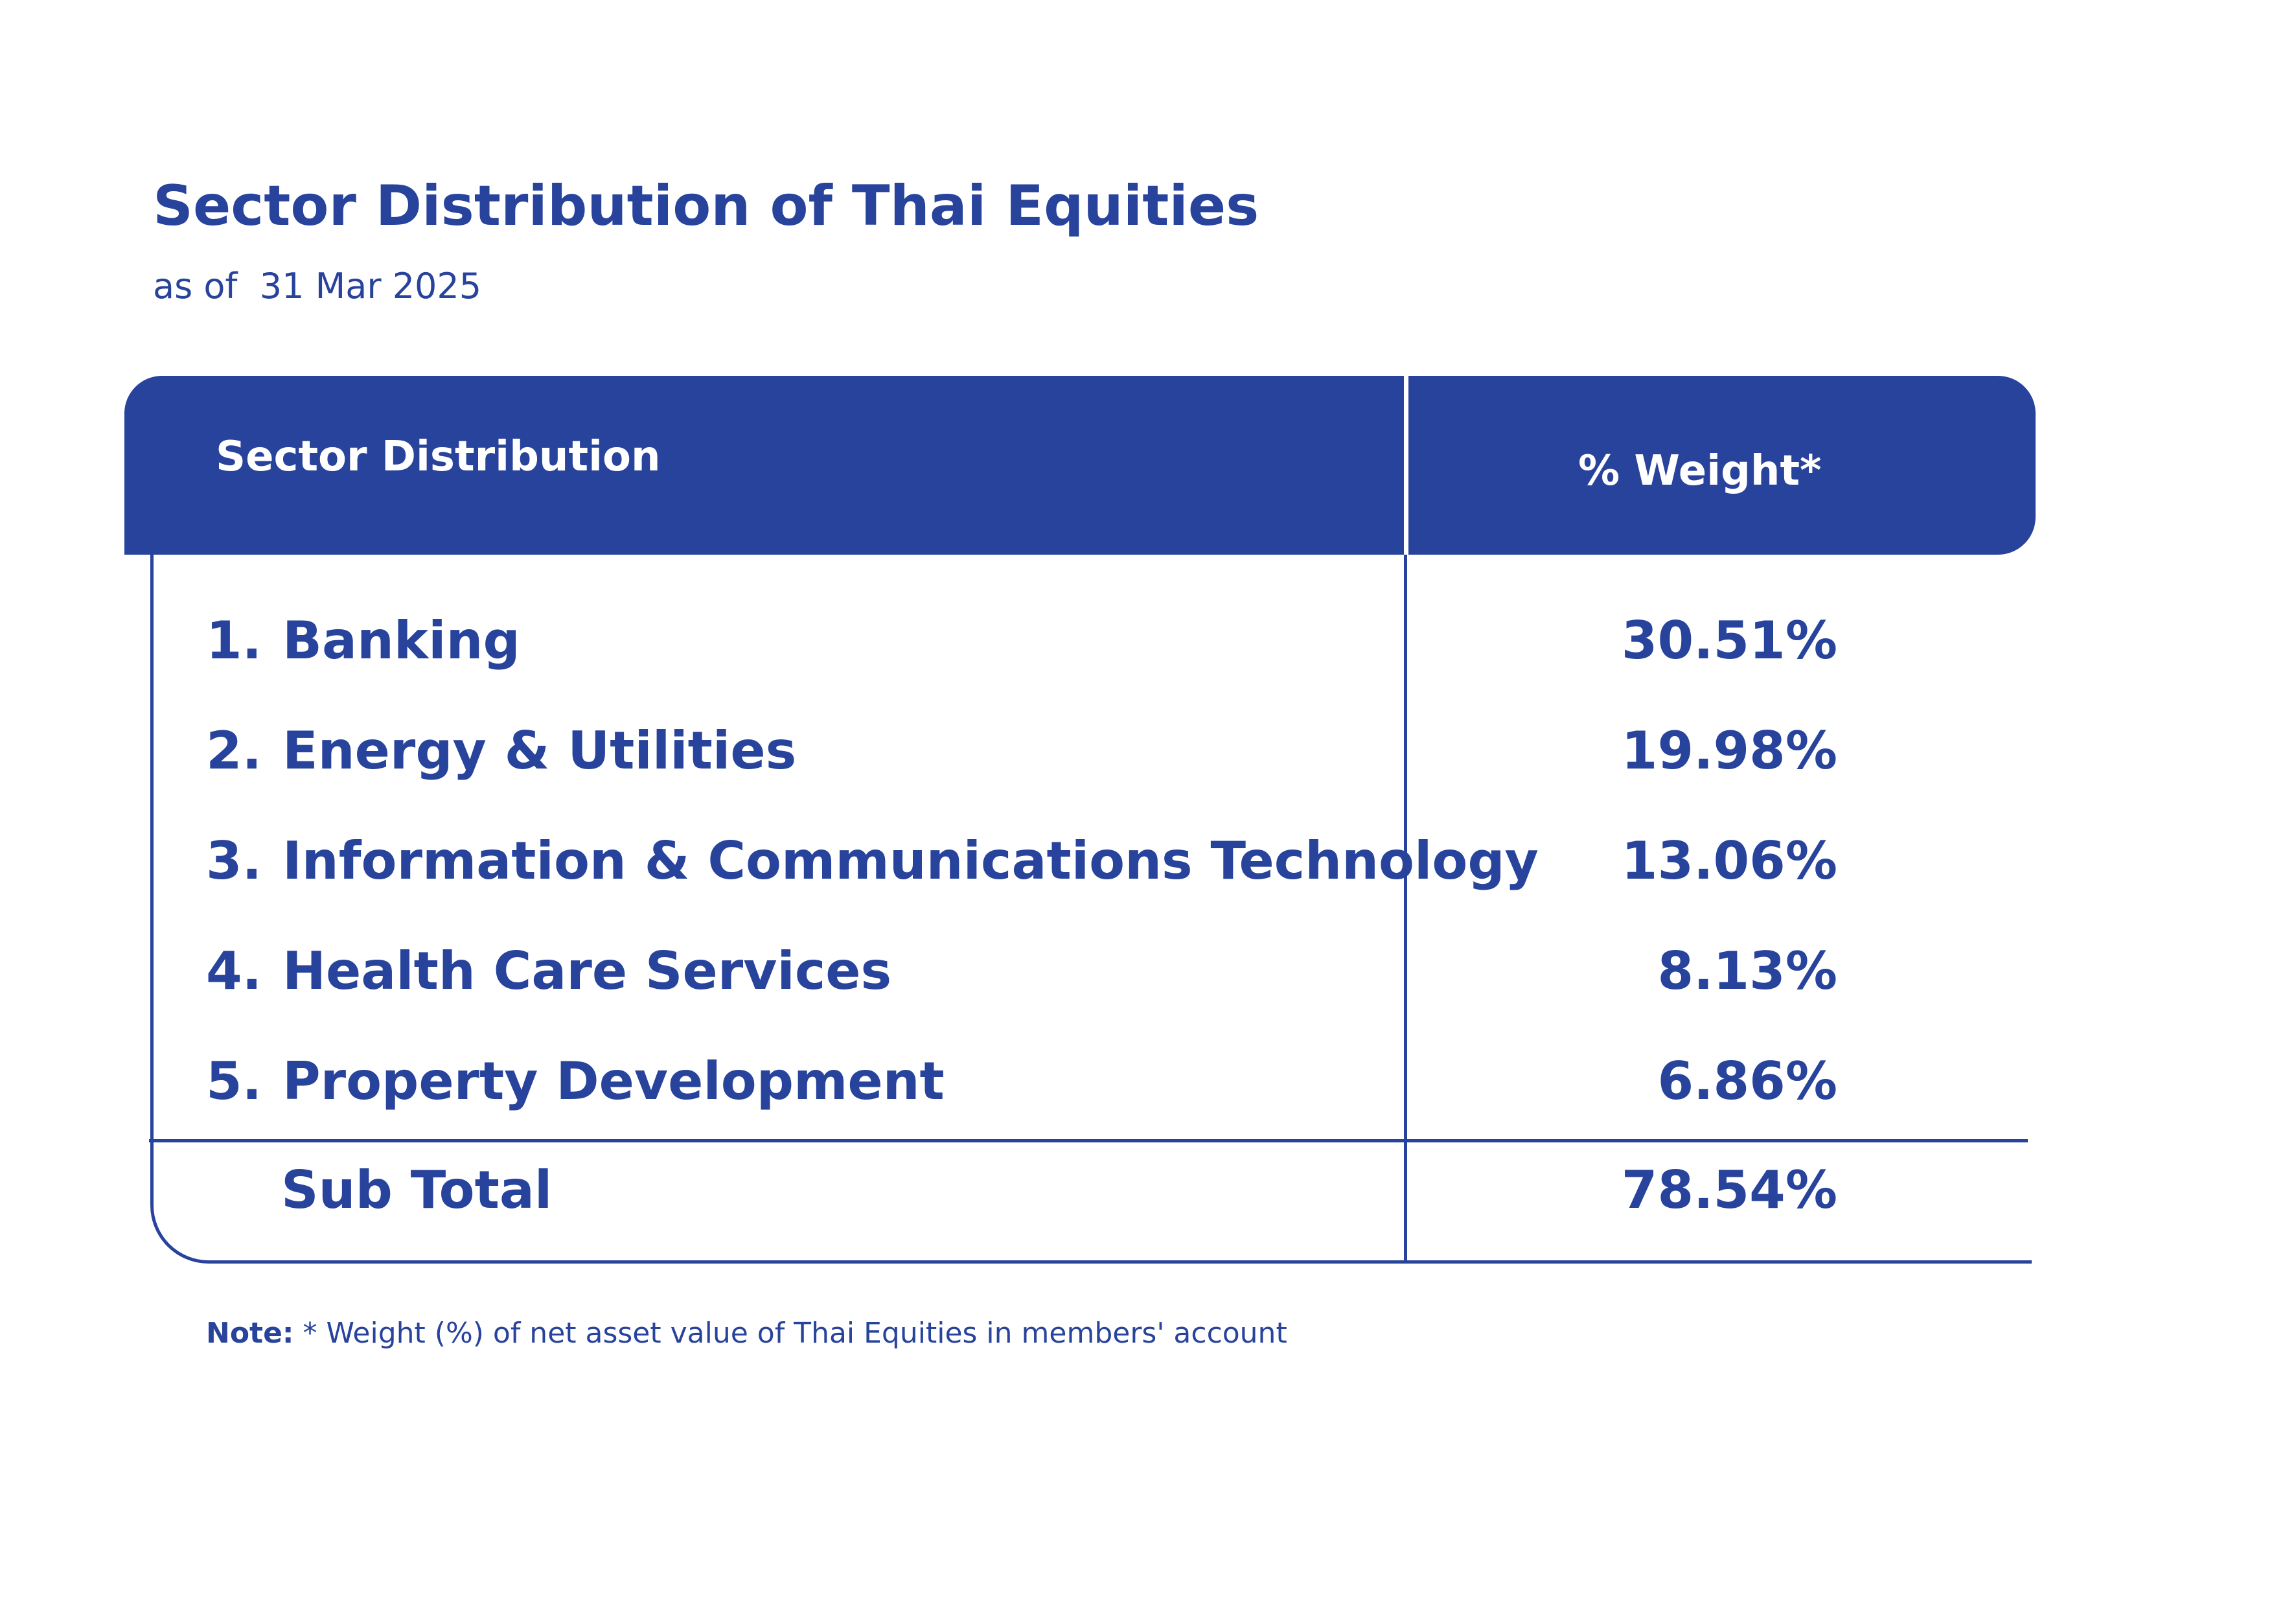 This screenshot has height=1607, width=2296. Describe the element at coordinates (401, 640) in the screenshot. I see `row-sector: Banking` at that location.